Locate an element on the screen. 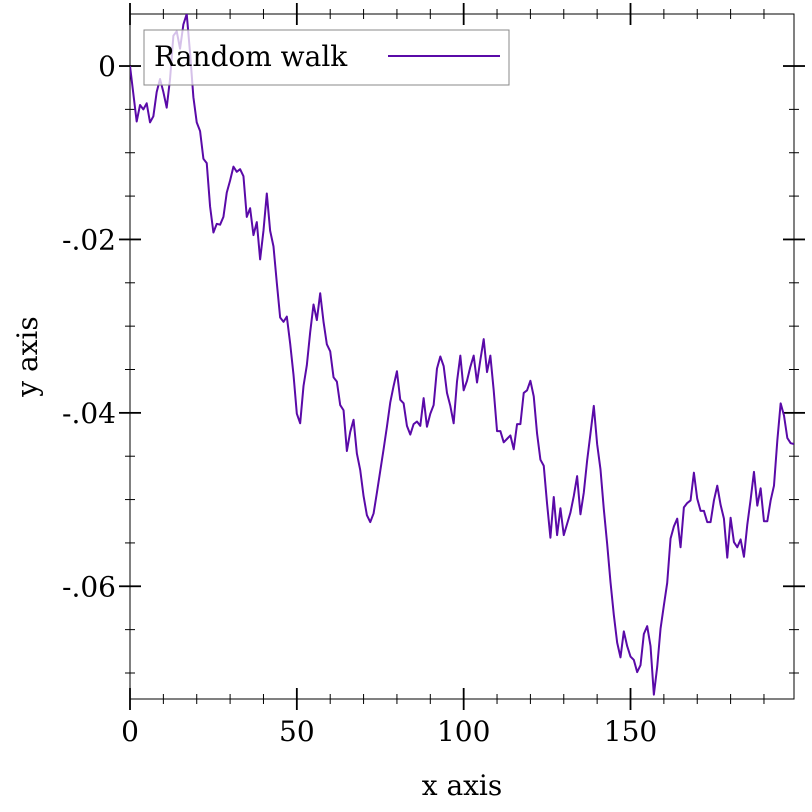  legend-box is located at coordinates (326, 57).